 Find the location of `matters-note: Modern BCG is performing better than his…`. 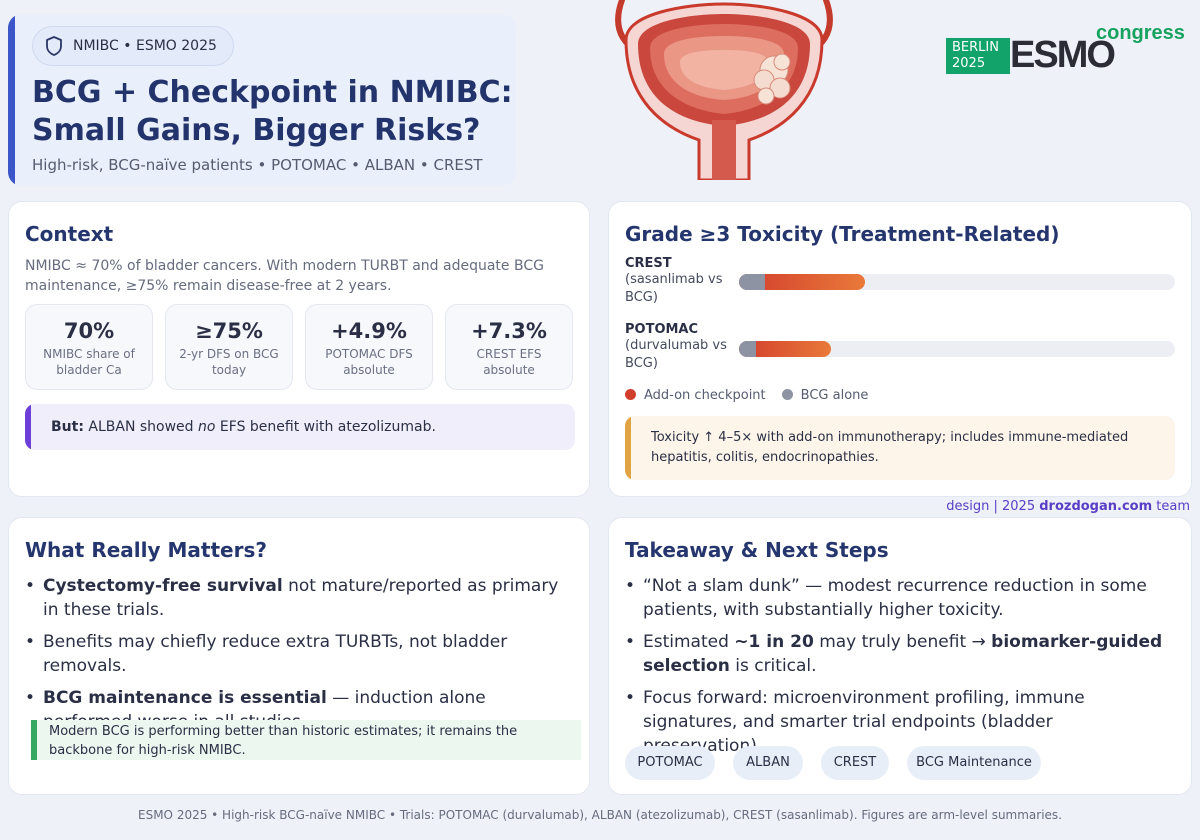

matters-note: Modern BCG is performing better than his… is located at coordinates (306, 740).